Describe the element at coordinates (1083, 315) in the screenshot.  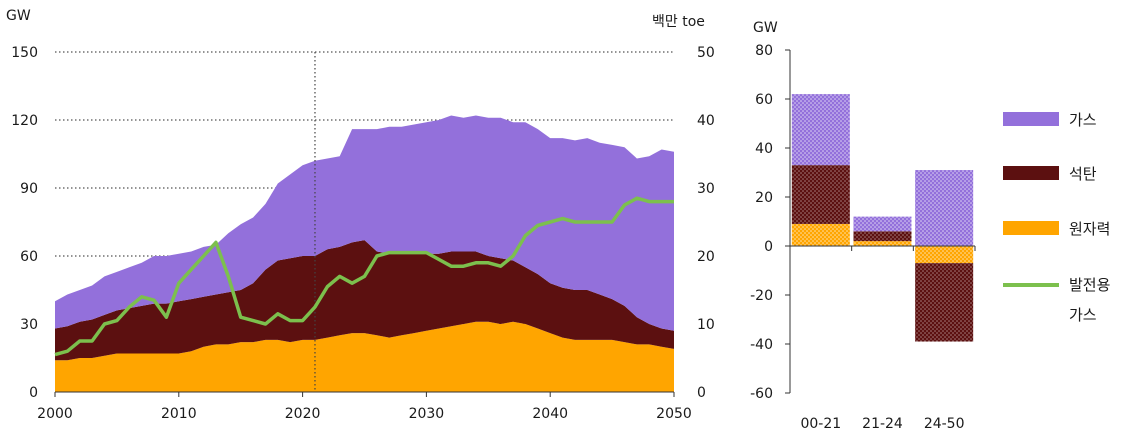
I see `legend-label-line2: 가스` at that location.